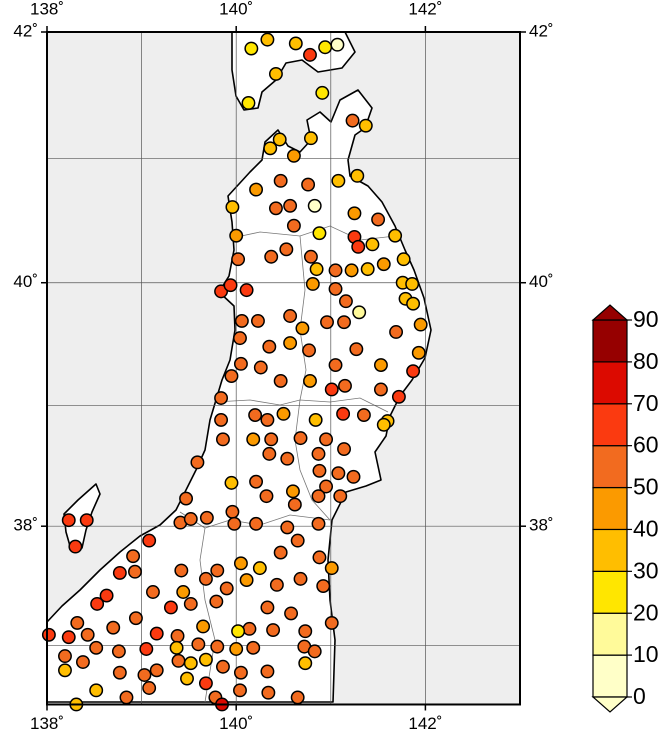 This screenshot has height=746, width=667. Describe the element at coordinates (639, 696) in the screenshot. I see `colorbar-label: 0` at that location.